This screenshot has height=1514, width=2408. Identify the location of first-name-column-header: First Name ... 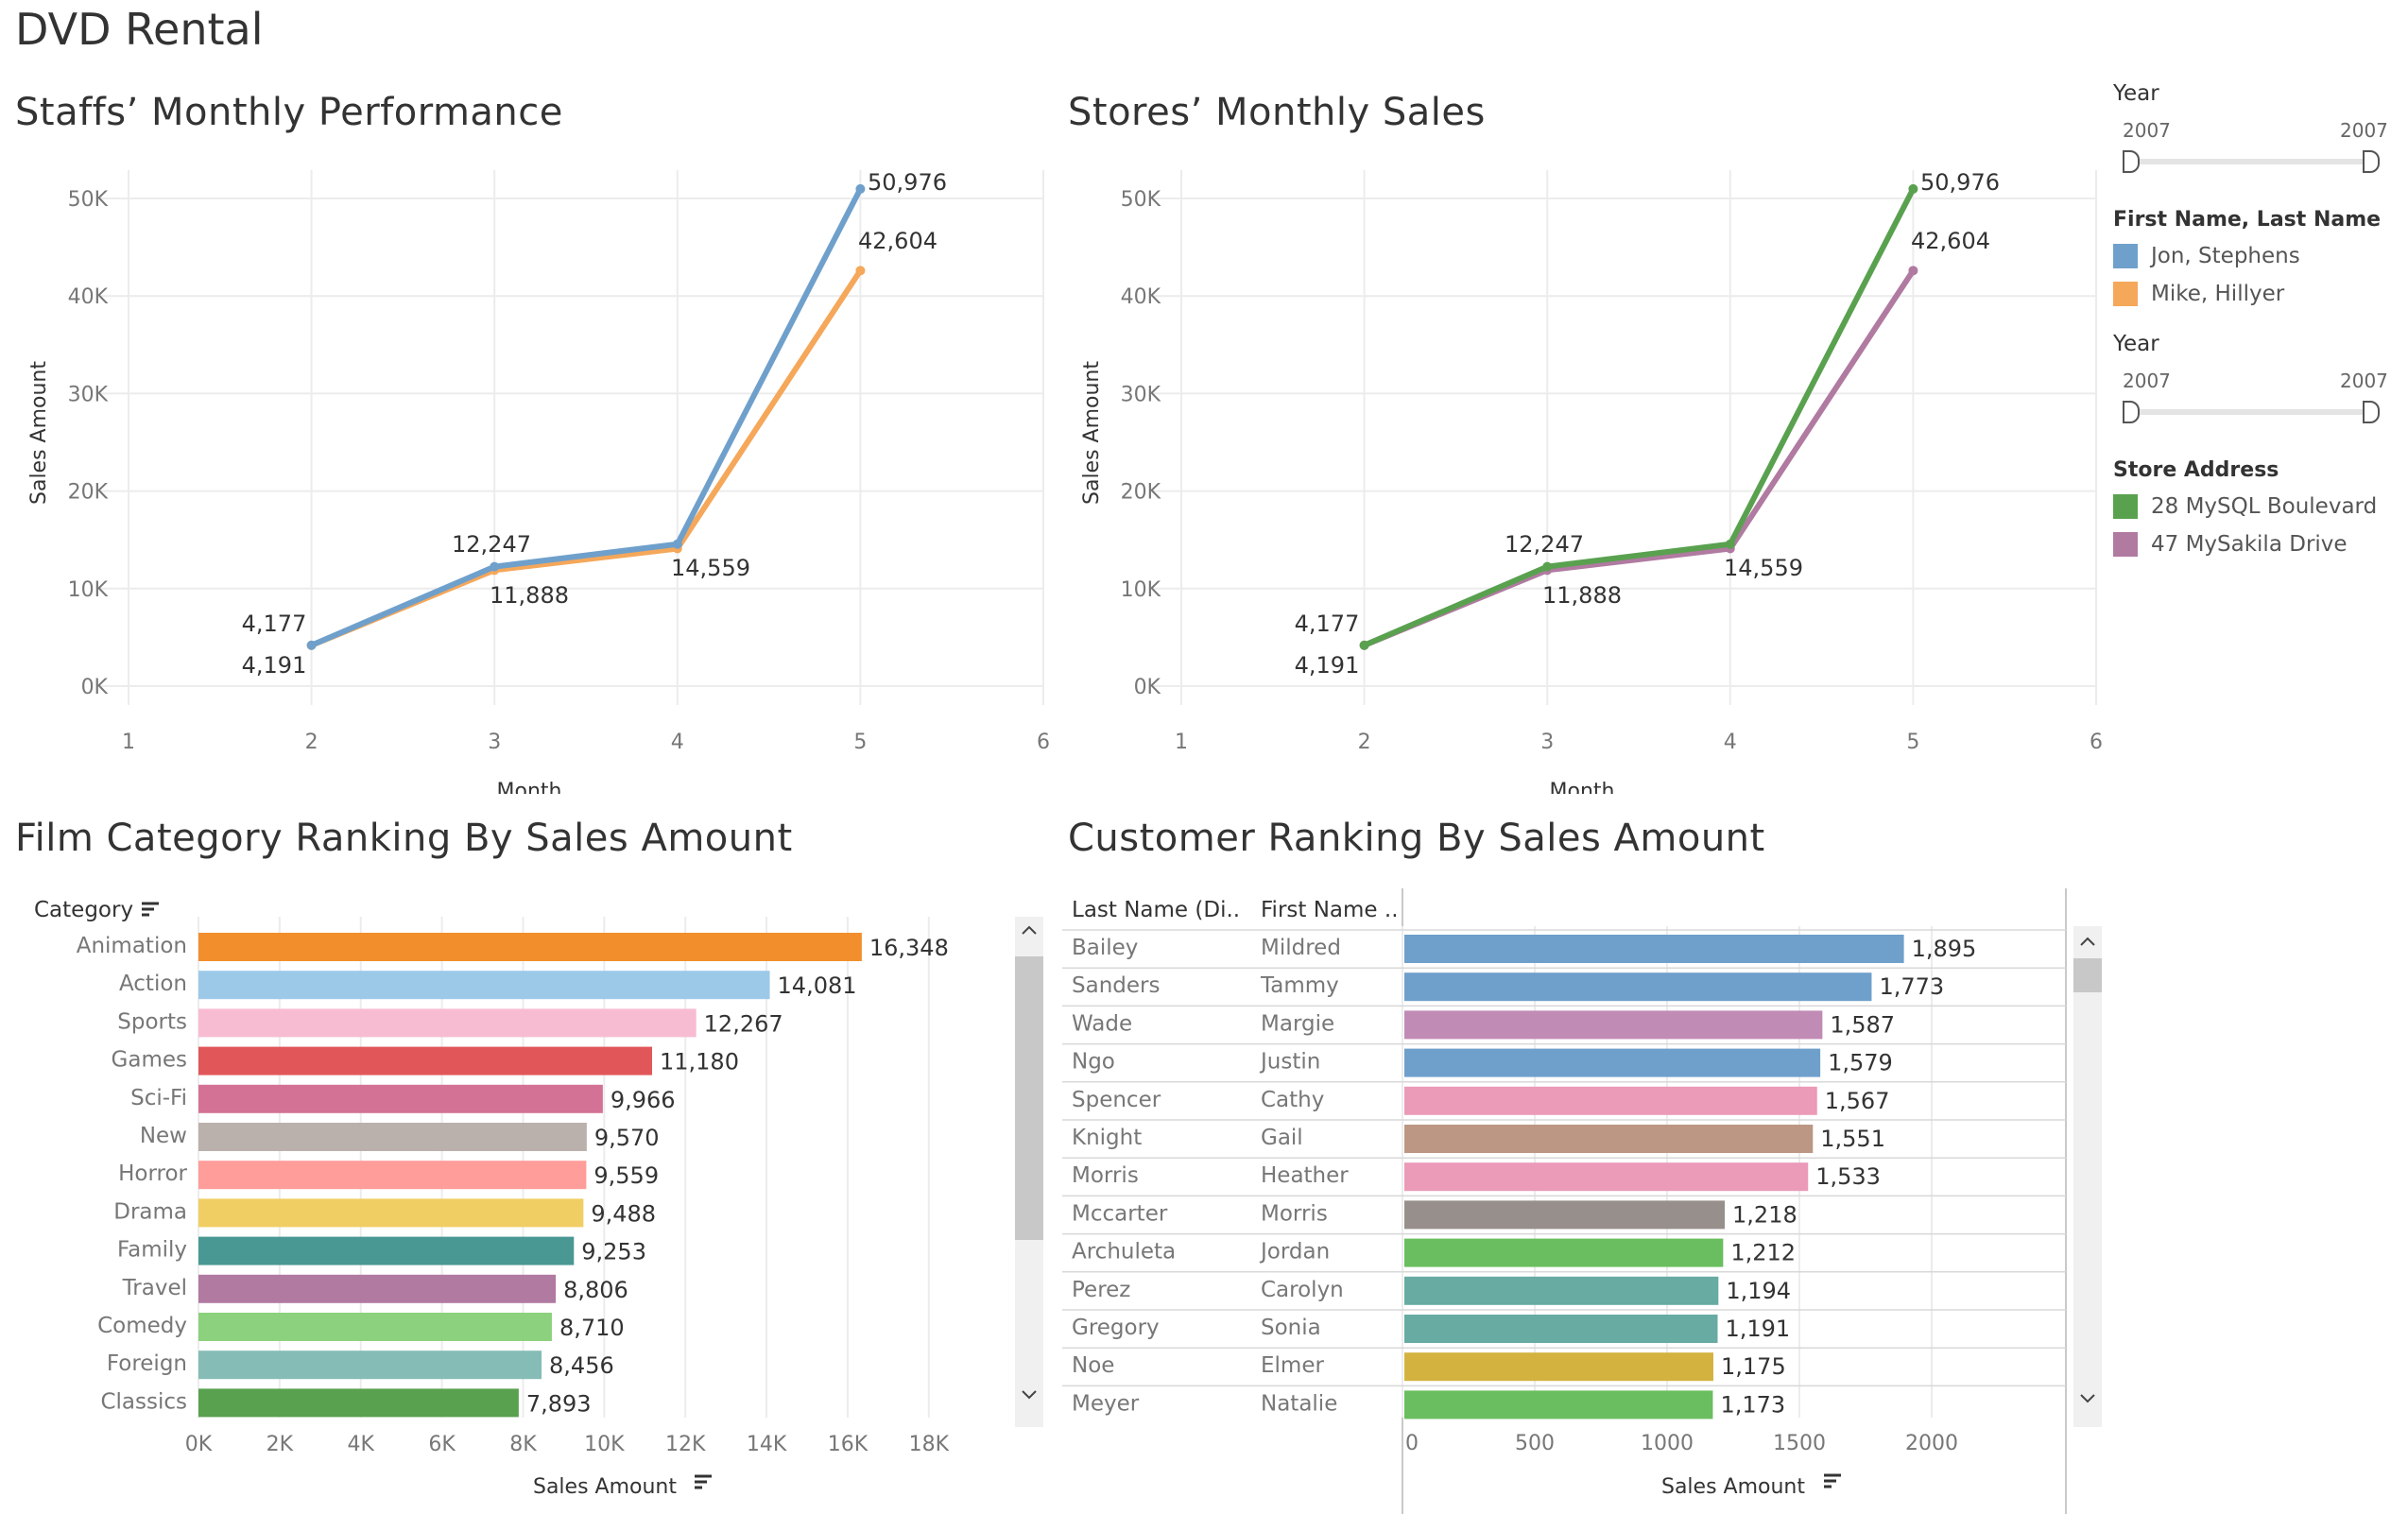
(1330, 910).